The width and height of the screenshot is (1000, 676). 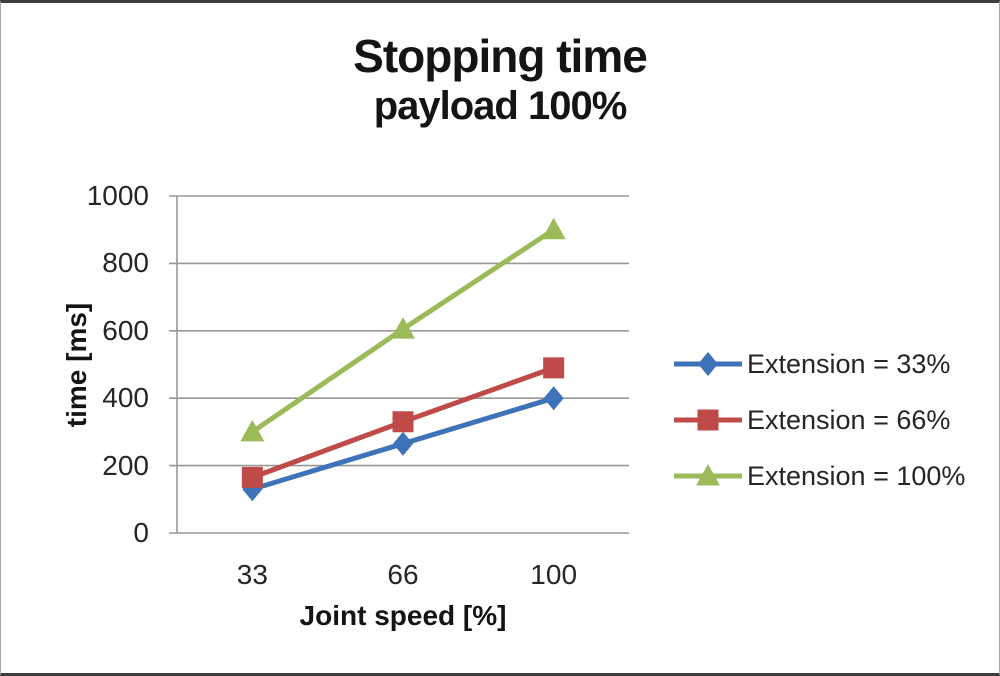 What do you see at coordinates (125, 398) in the screenshot?
I see `y-tick-label: 400` at bounding box center [125, 398].